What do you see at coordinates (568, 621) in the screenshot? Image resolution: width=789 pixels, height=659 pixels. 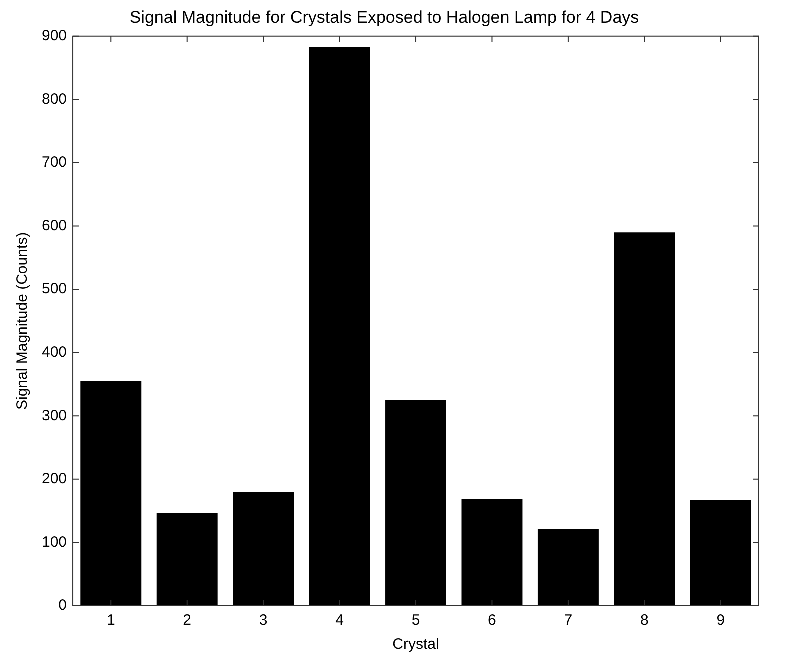 I see `x-tick-label: 7` at bounding box center [568, 621].